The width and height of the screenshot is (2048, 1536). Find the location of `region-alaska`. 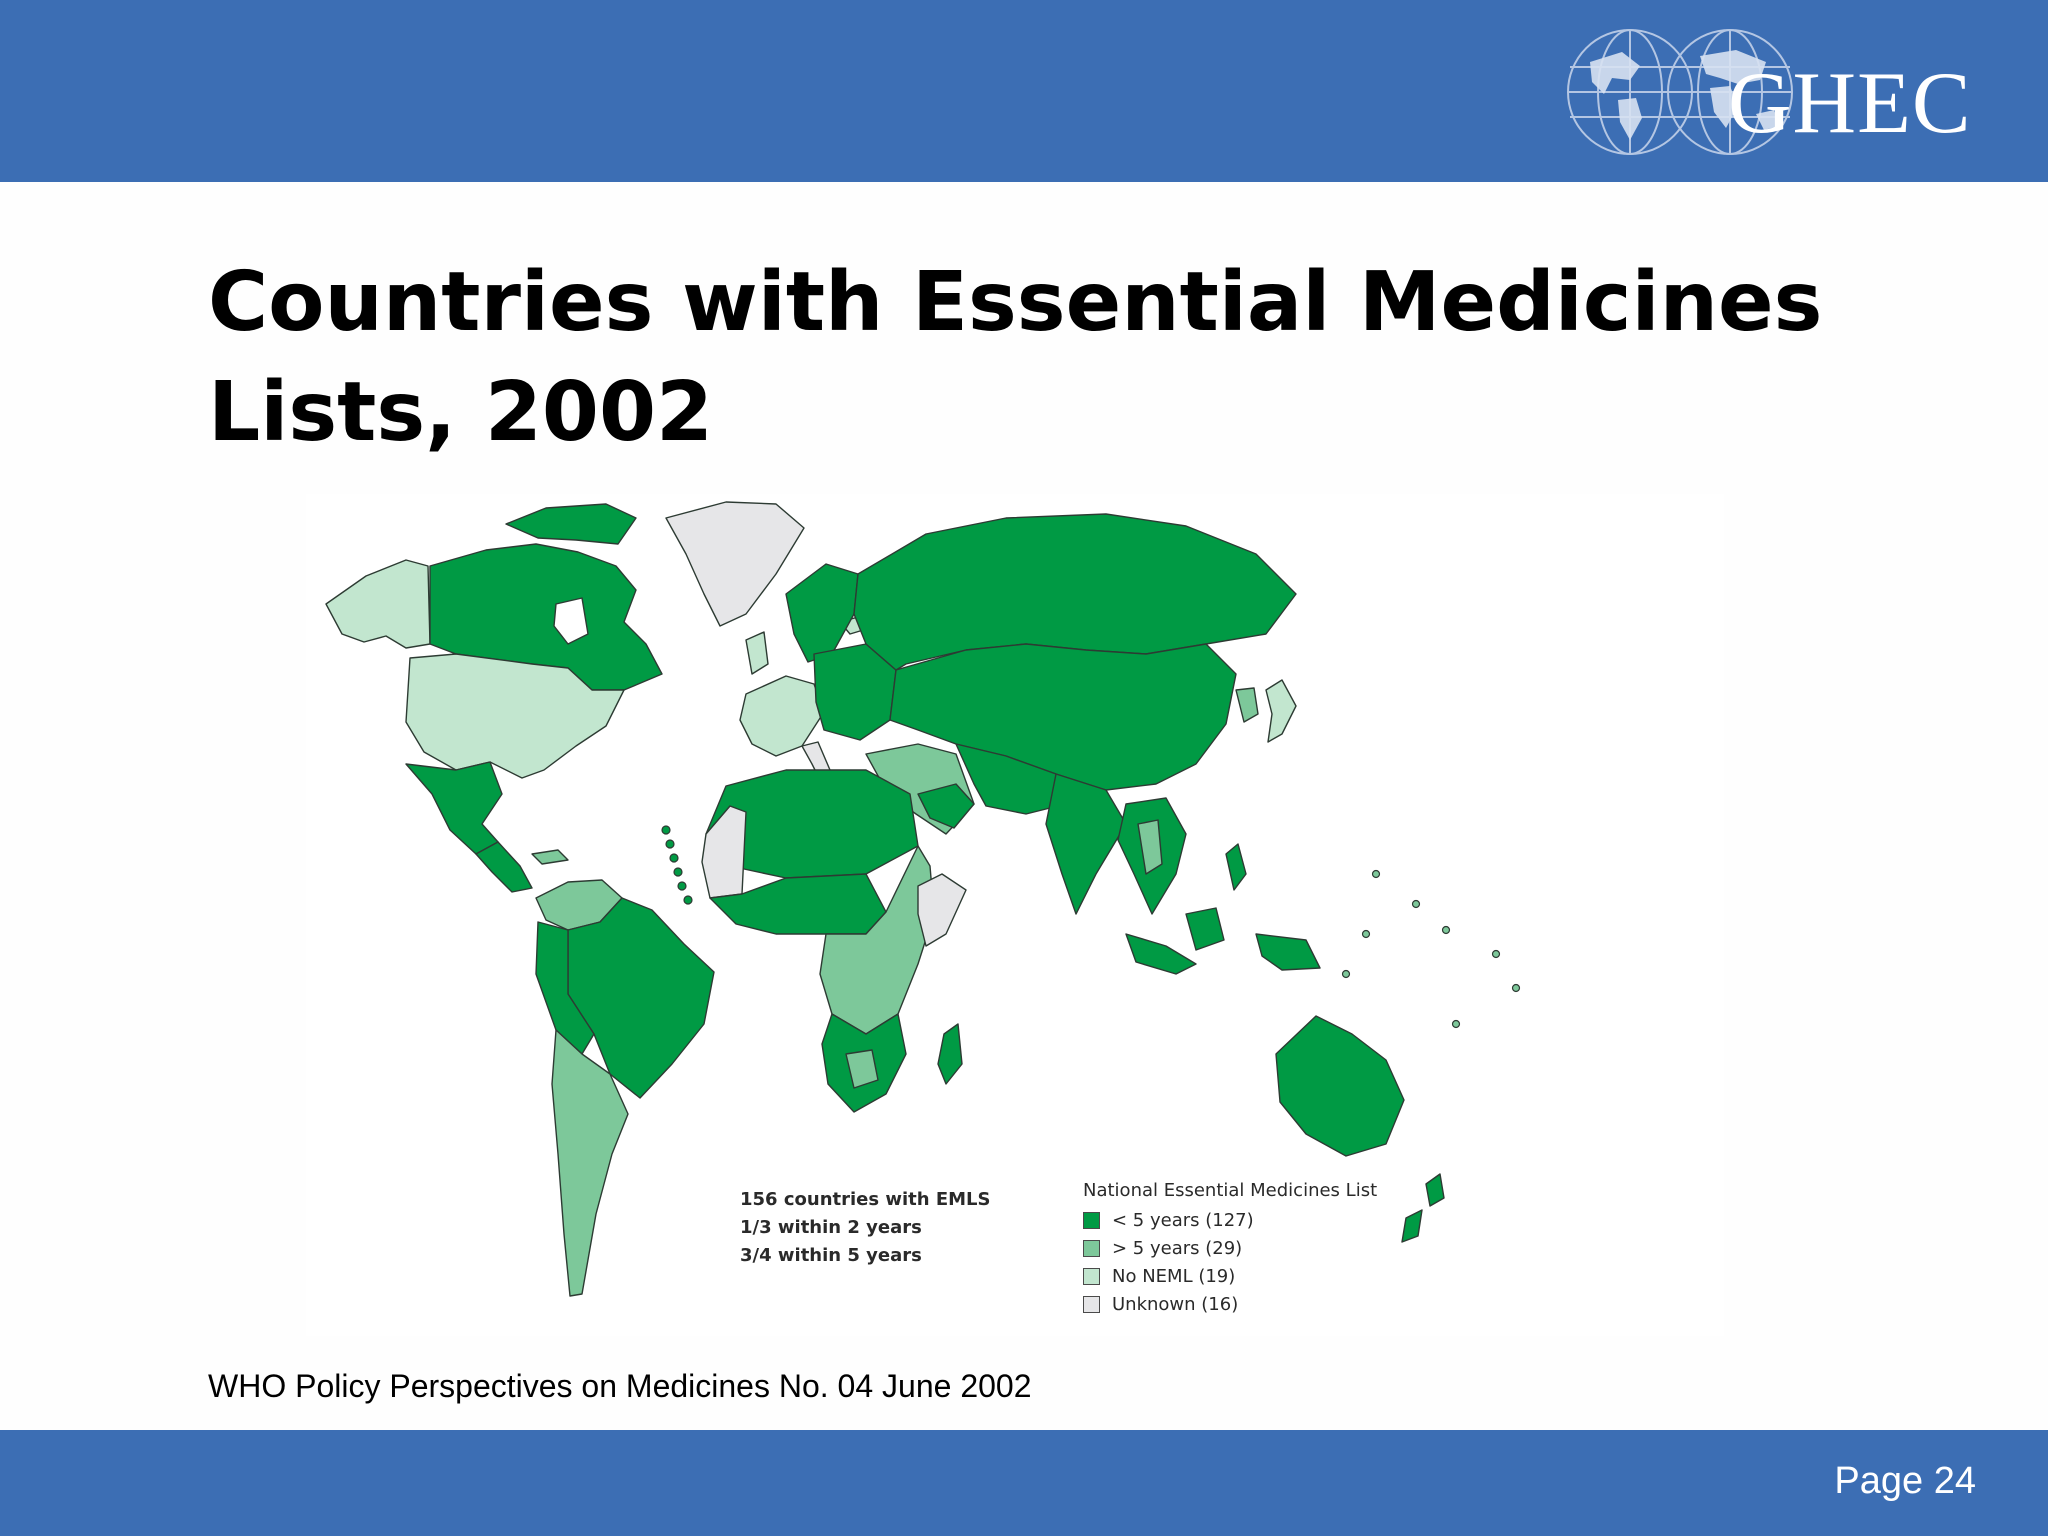

region-alaska is located at coordinates (378, 604).